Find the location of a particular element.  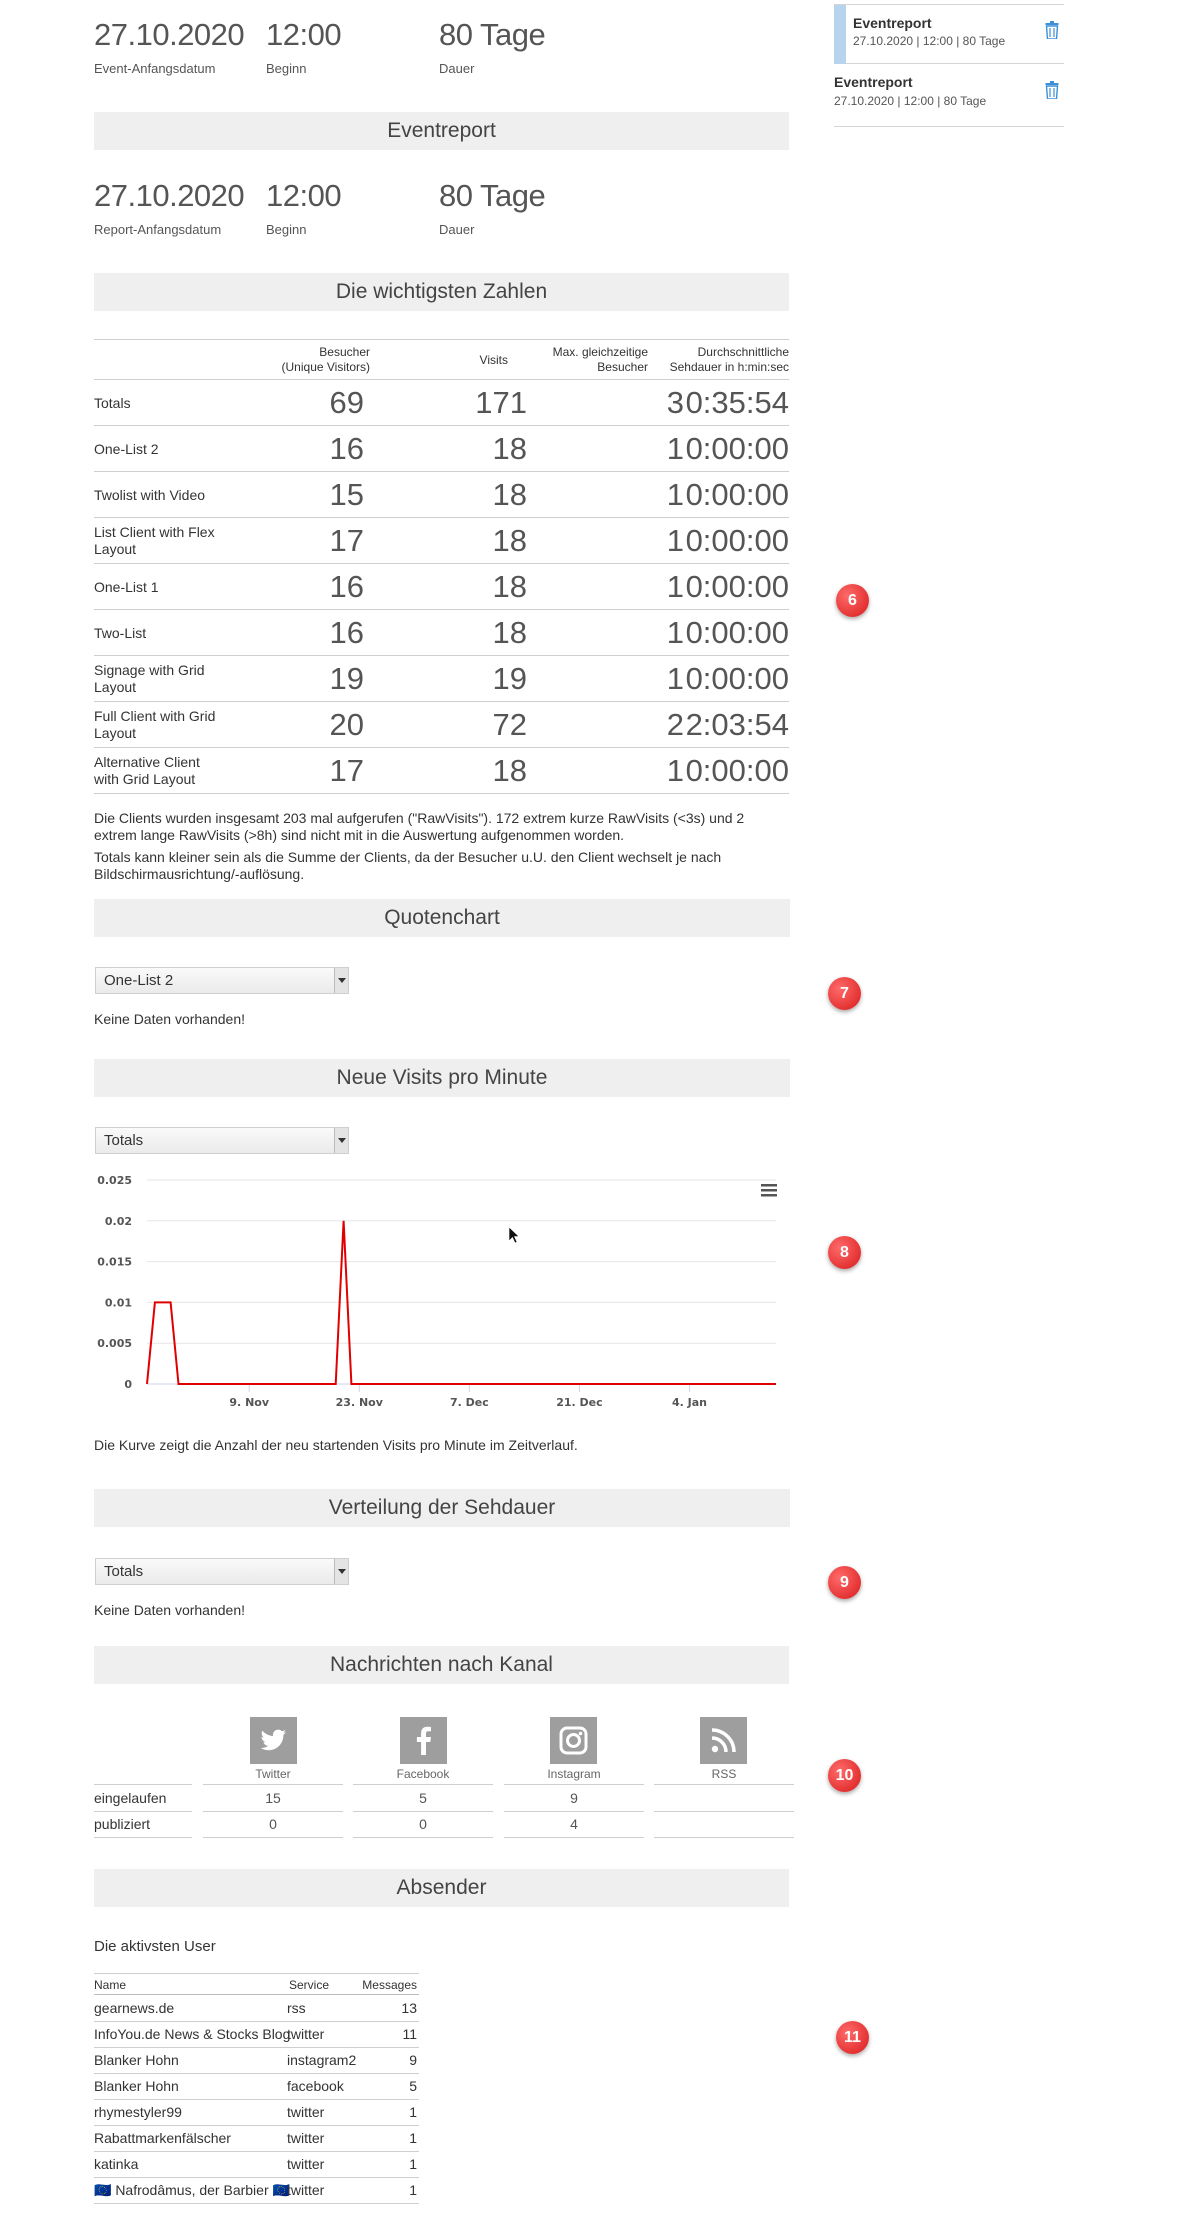

x-tick-label: 7. Dec is located at coordinates (469, 1402).